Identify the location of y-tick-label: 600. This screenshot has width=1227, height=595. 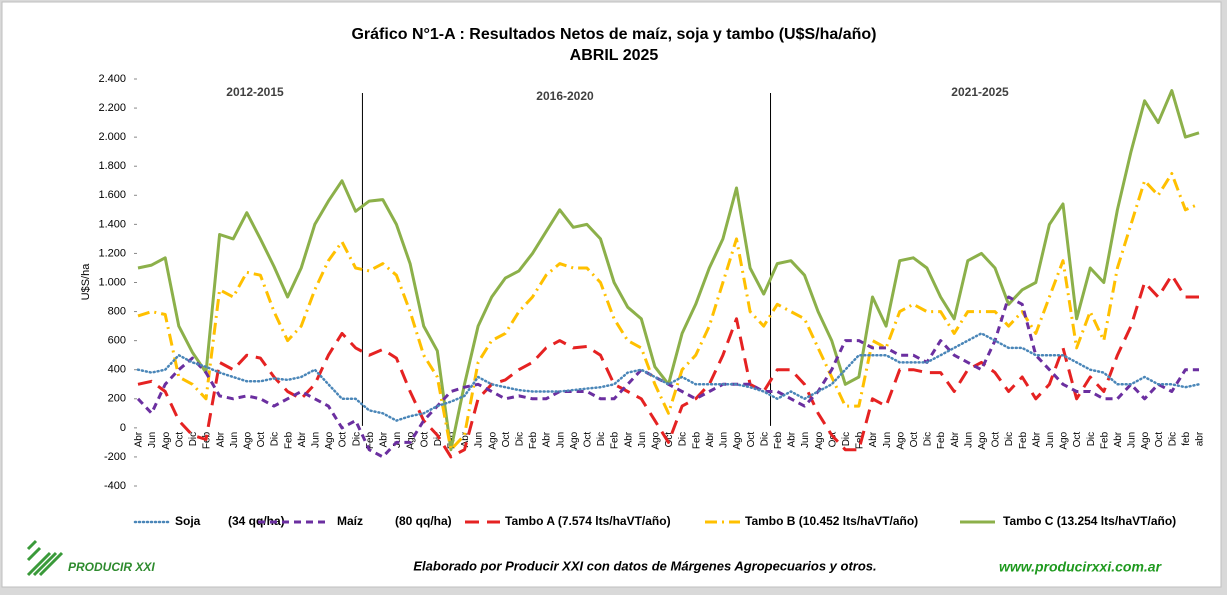
(117, 341).